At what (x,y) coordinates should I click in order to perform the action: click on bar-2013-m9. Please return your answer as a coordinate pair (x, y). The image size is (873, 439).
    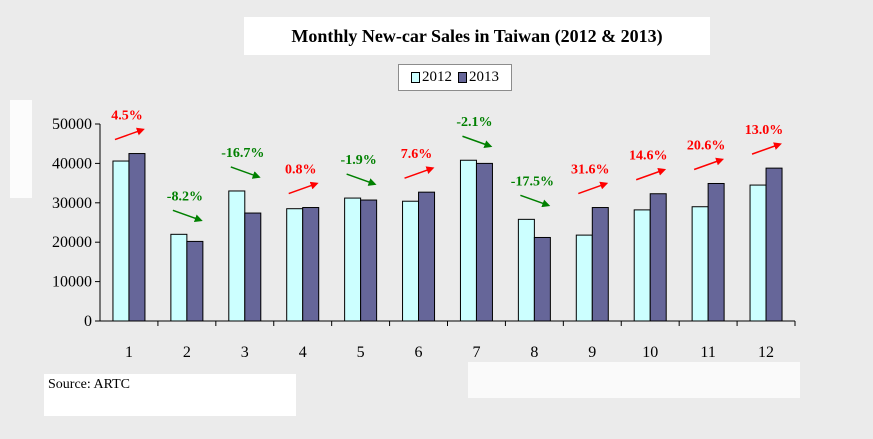
    Looking at the image, I should click on (600, 264).